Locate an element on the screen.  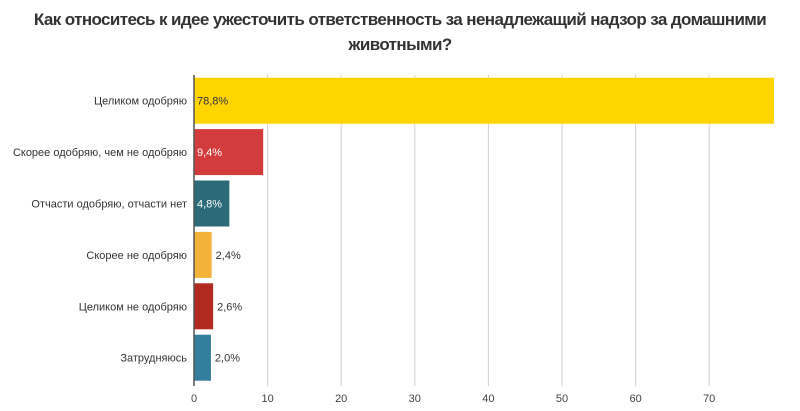
category-label: Целиком одобряю is located at coordinates (140, 102).